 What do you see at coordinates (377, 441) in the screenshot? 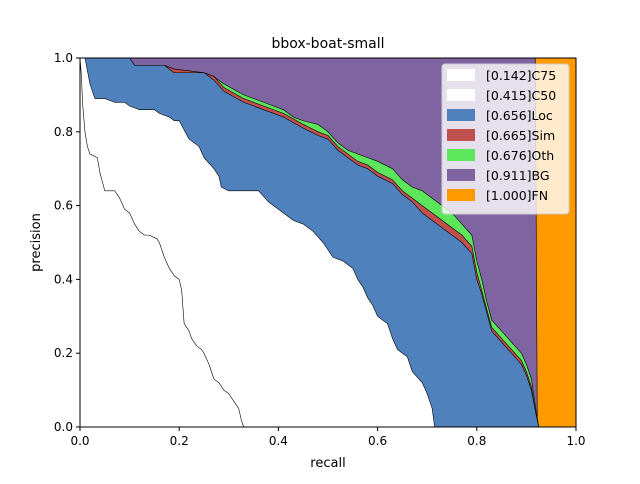
I see `x-tick-label: 0.6` at bounding box center [377, 441].